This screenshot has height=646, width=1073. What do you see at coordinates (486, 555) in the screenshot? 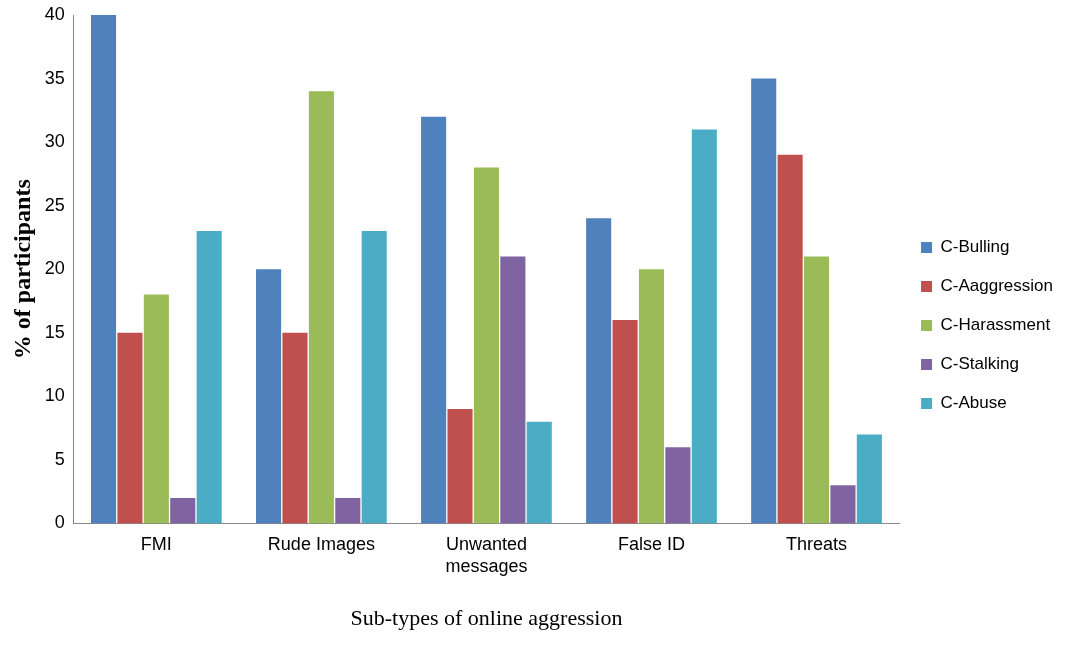
I see `x-tick-label: Unwanted messages` at bounding box center [486, 555].